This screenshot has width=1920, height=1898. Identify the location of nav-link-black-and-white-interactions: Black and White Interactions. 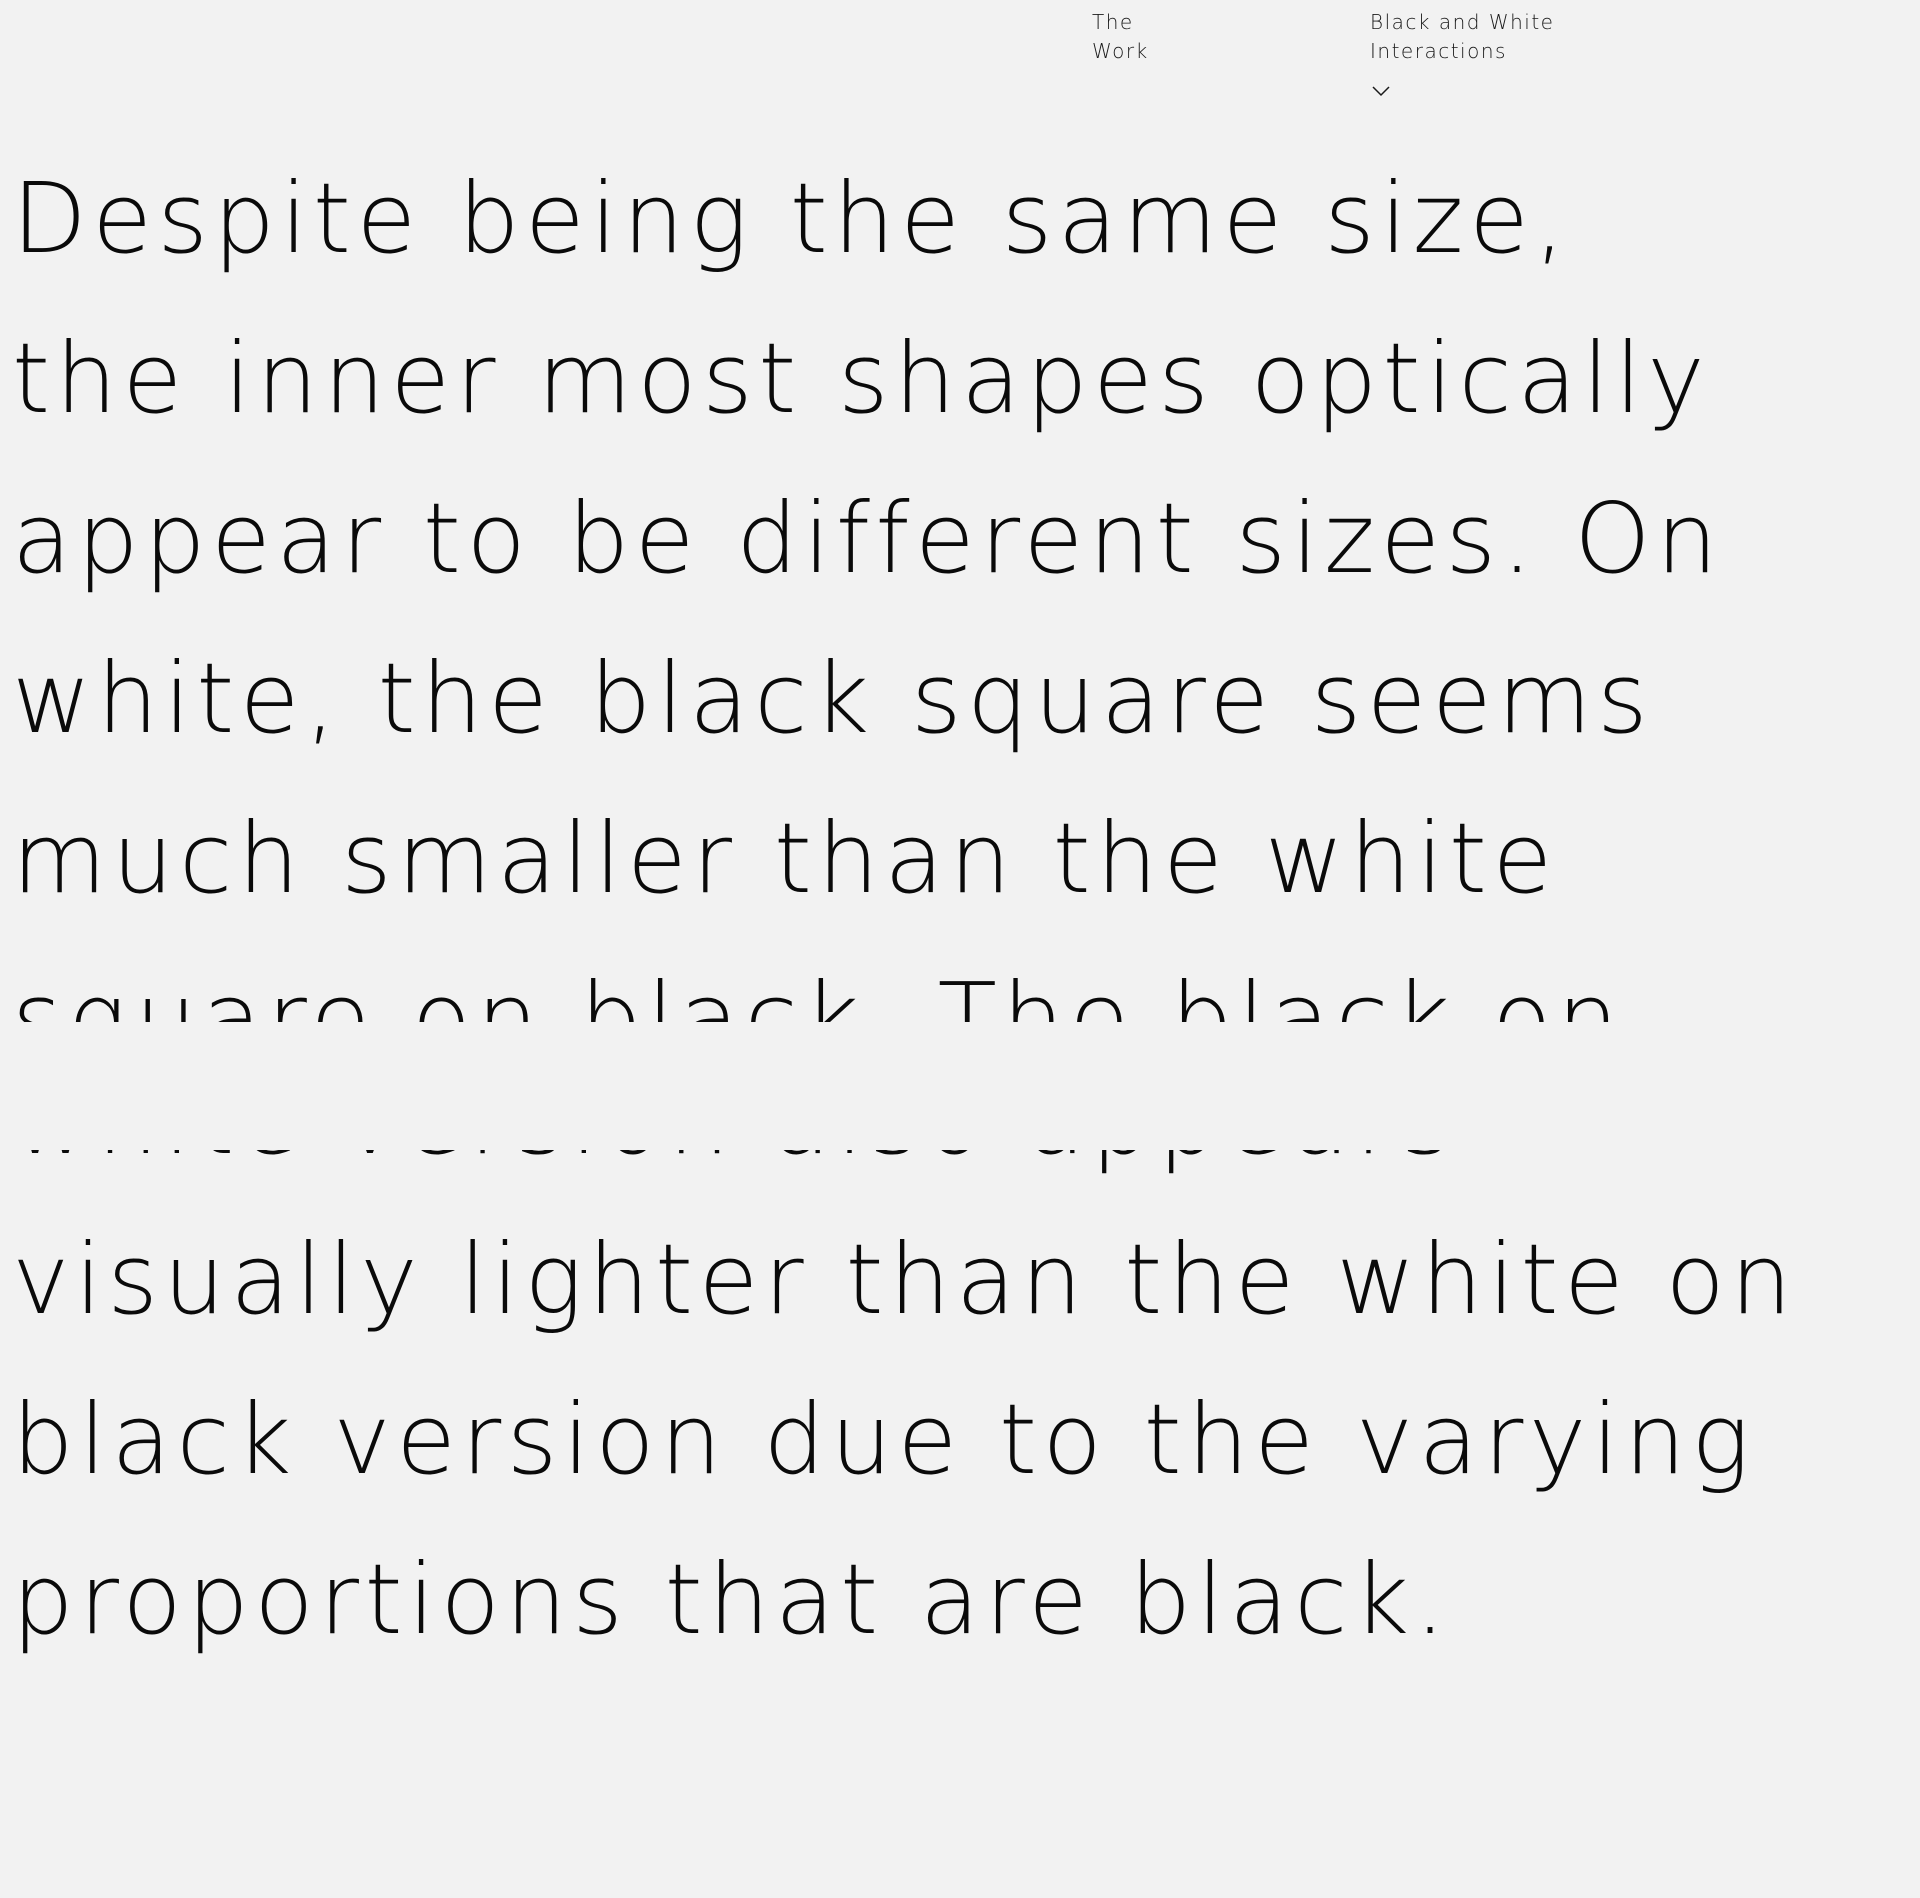
(1462, 37).